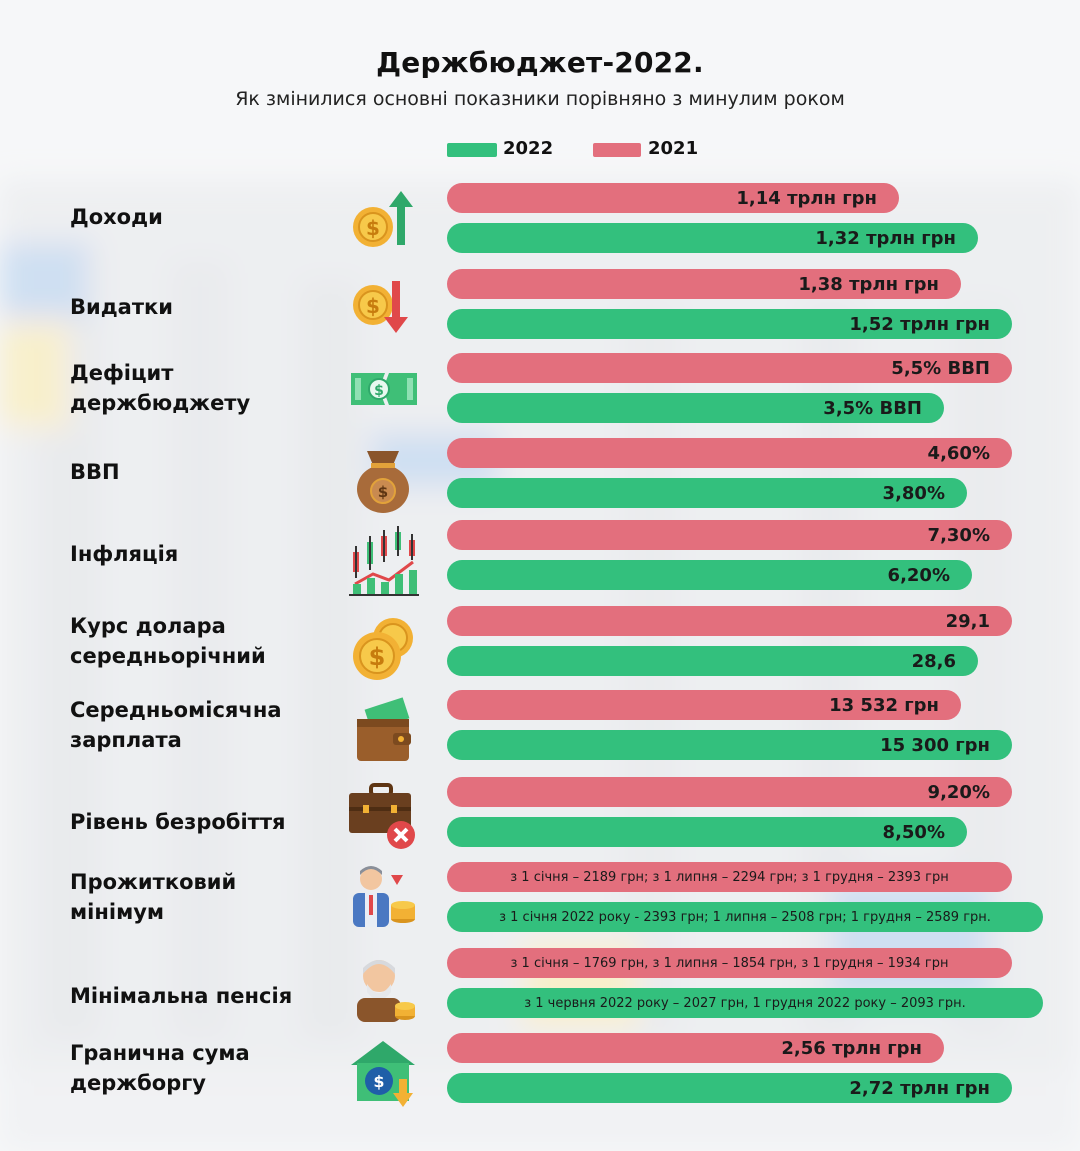 This screenshot has height=1151, width=1080. I want to click on bar-value-label: 1,32 трлн грн, so click(885, 238).